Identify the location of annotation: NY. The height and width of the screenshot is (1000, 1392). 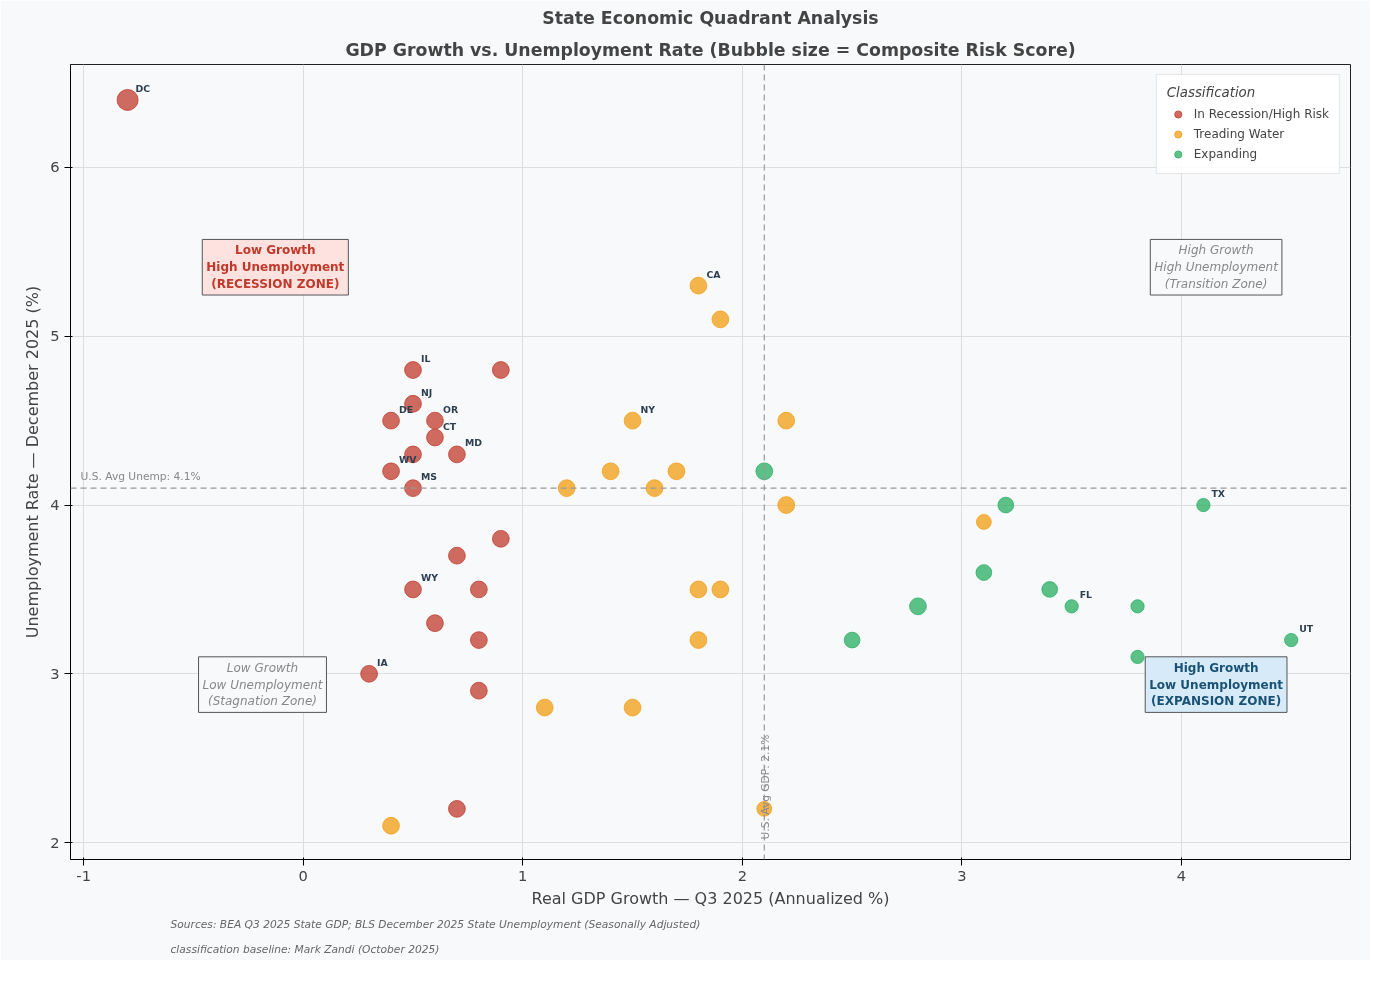
(648, 409).